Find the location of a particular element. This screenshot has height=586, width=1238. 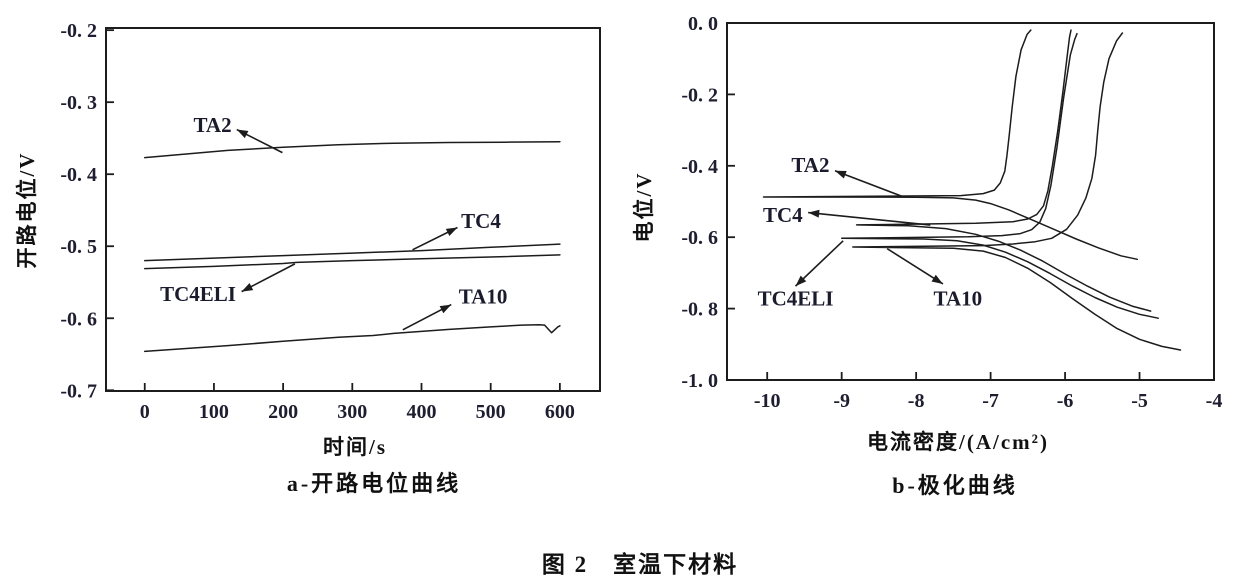

chart-b-x-tick-label: -5 is located at coordinates (1139, 401).